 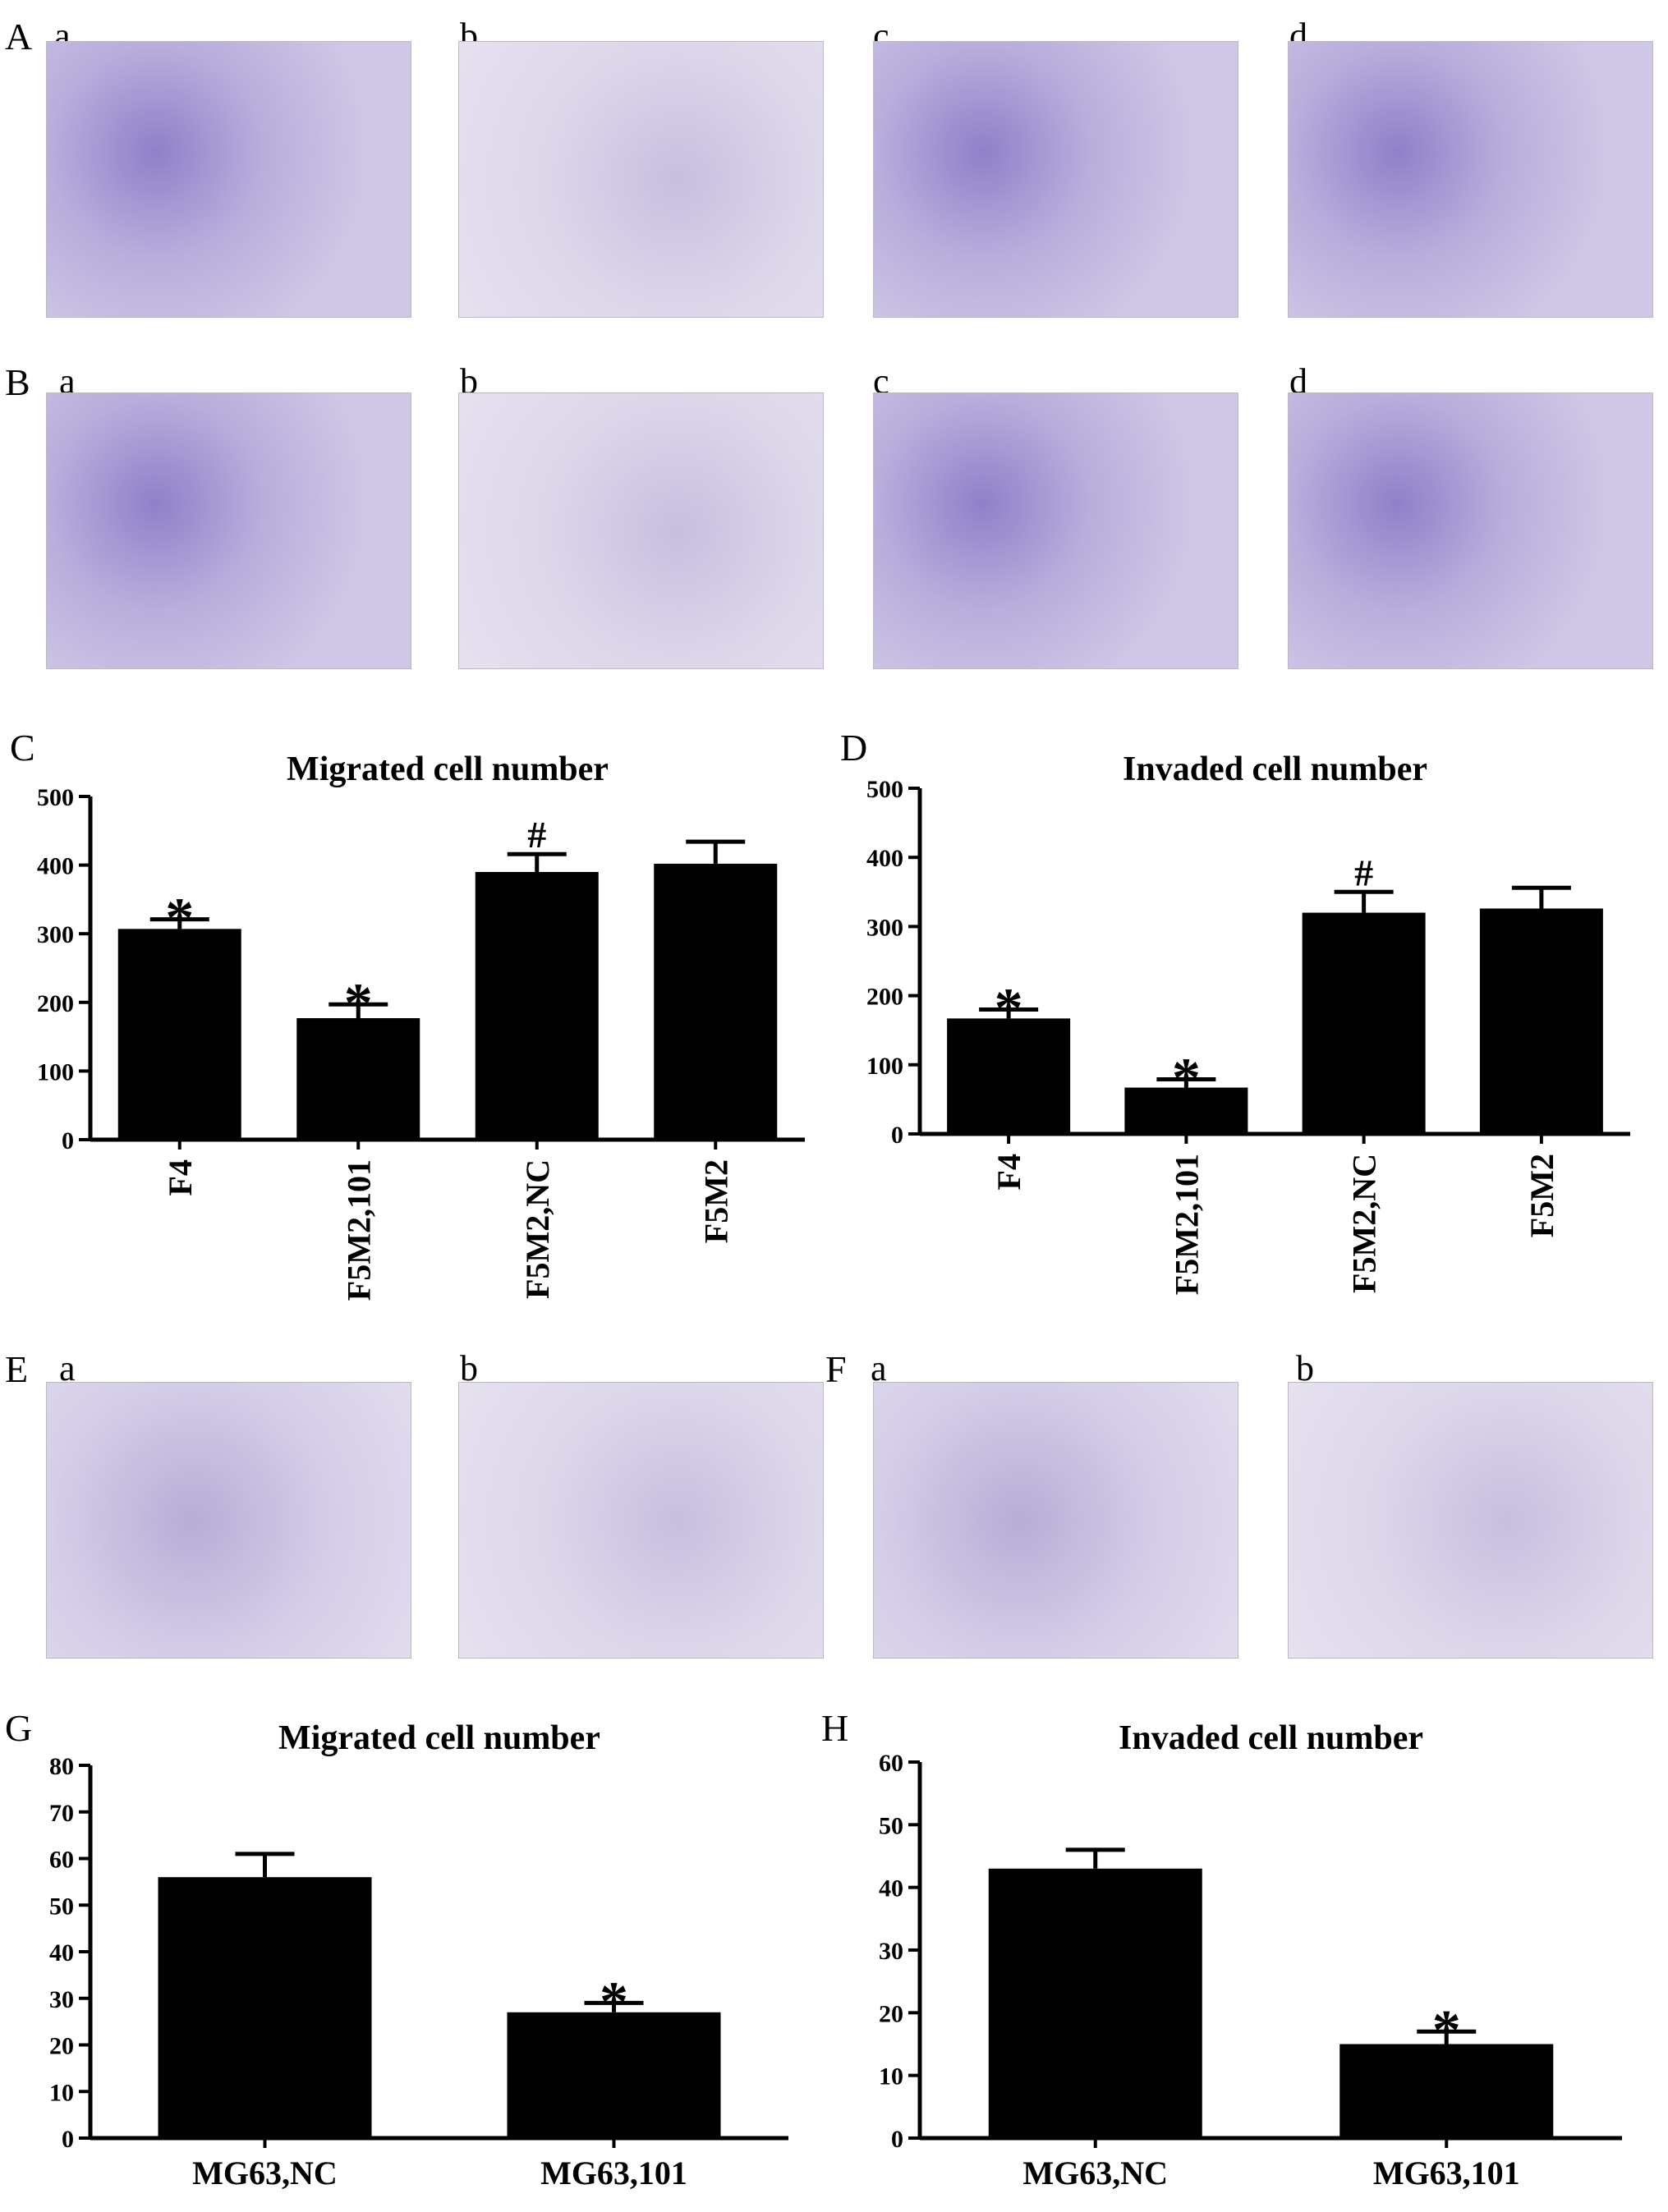 I want to click on panel-label-f: F, so click(x=836, y=1369).